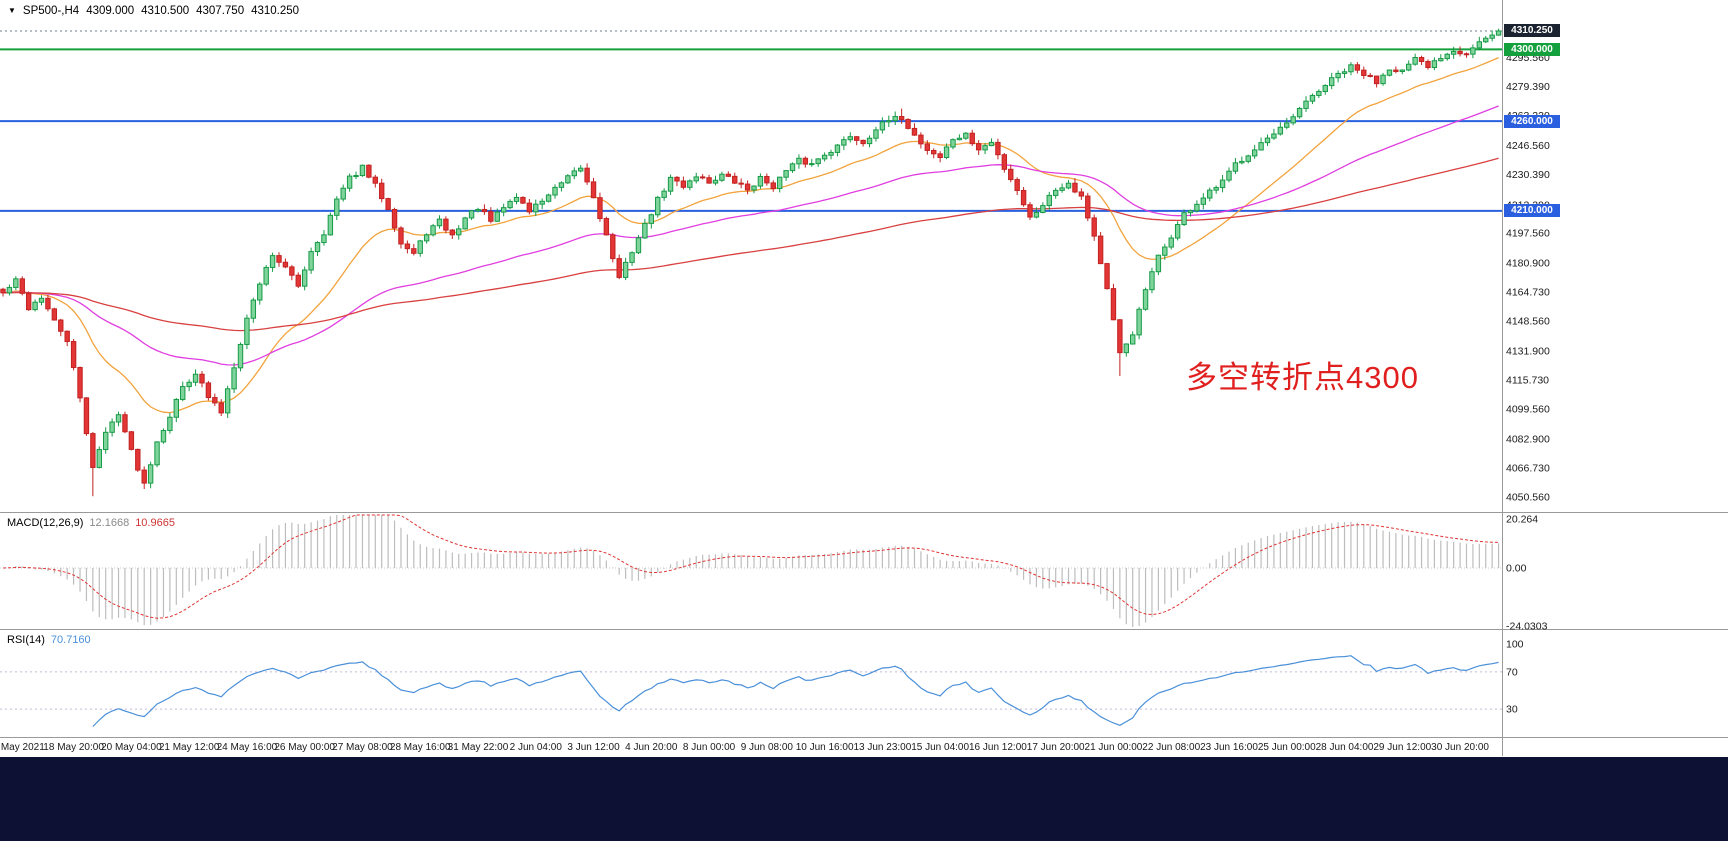 The height and width of the screenshot is (841, 1728). I want to click on price-tick-label: 4230.390, so click(1528, 175).